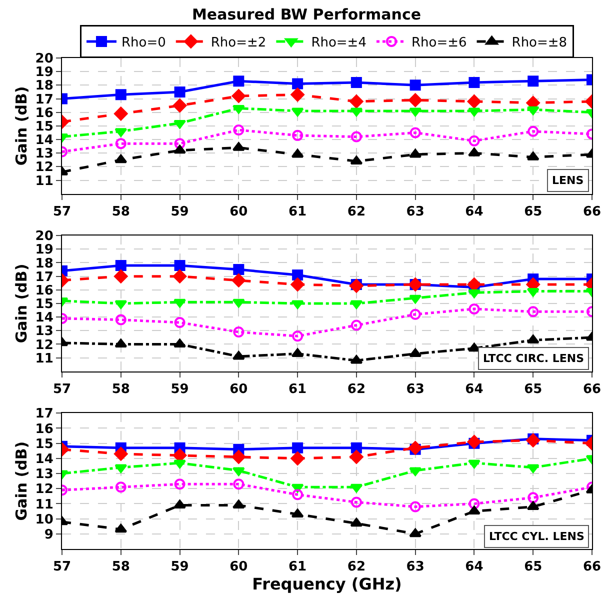 The height and width of the screenshot is (601, 613). What do you see at coordinates (44, 520) in the screenshot?
I see `y-tick-label: 10` at bounding box center [44, 520].